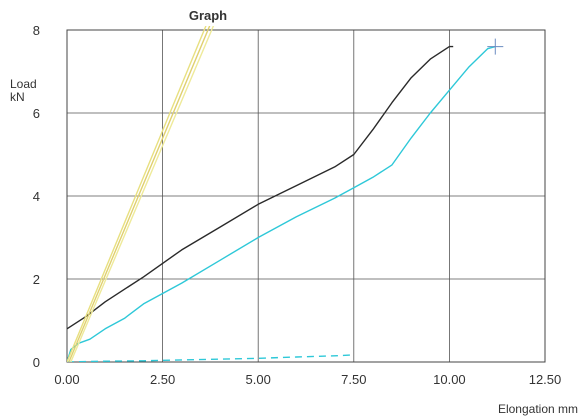 The image size is (585, 418). Describe the element at coordinates (353, 379) in the screenshot. I see `x-tick-label: 7.50` at that location.